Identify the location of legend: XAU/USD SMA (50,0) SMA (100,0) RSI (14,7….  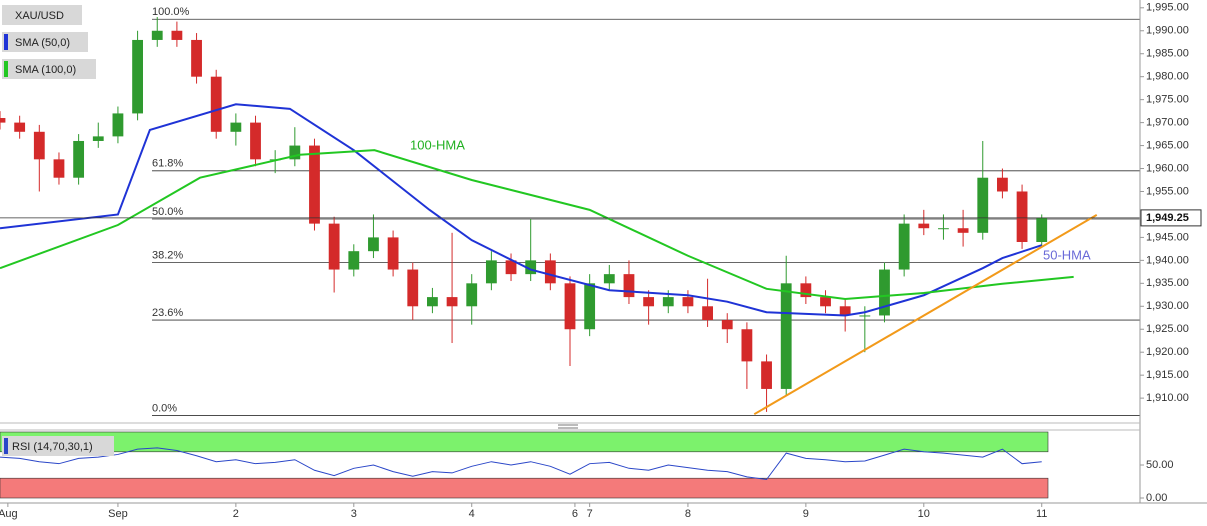
(58, 230).